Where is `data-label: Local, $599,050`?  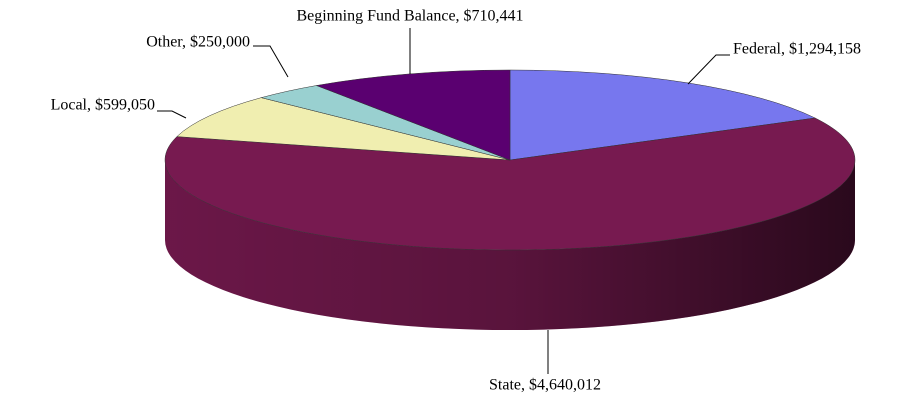 data-label: Local, $599,050 is located at coordinates (103, 105).